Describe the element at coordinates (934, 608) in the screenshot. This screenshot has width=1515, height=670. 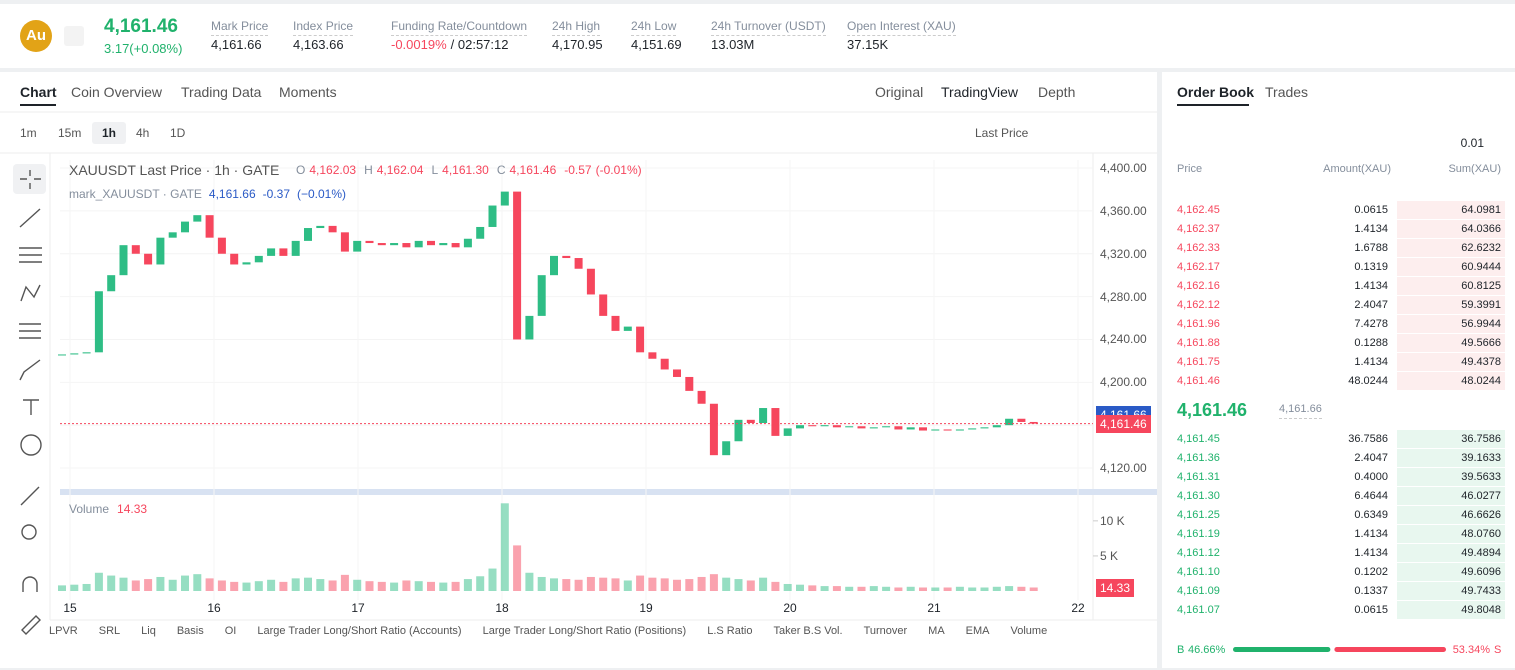
I see `x-tick-label: 21` at that location.